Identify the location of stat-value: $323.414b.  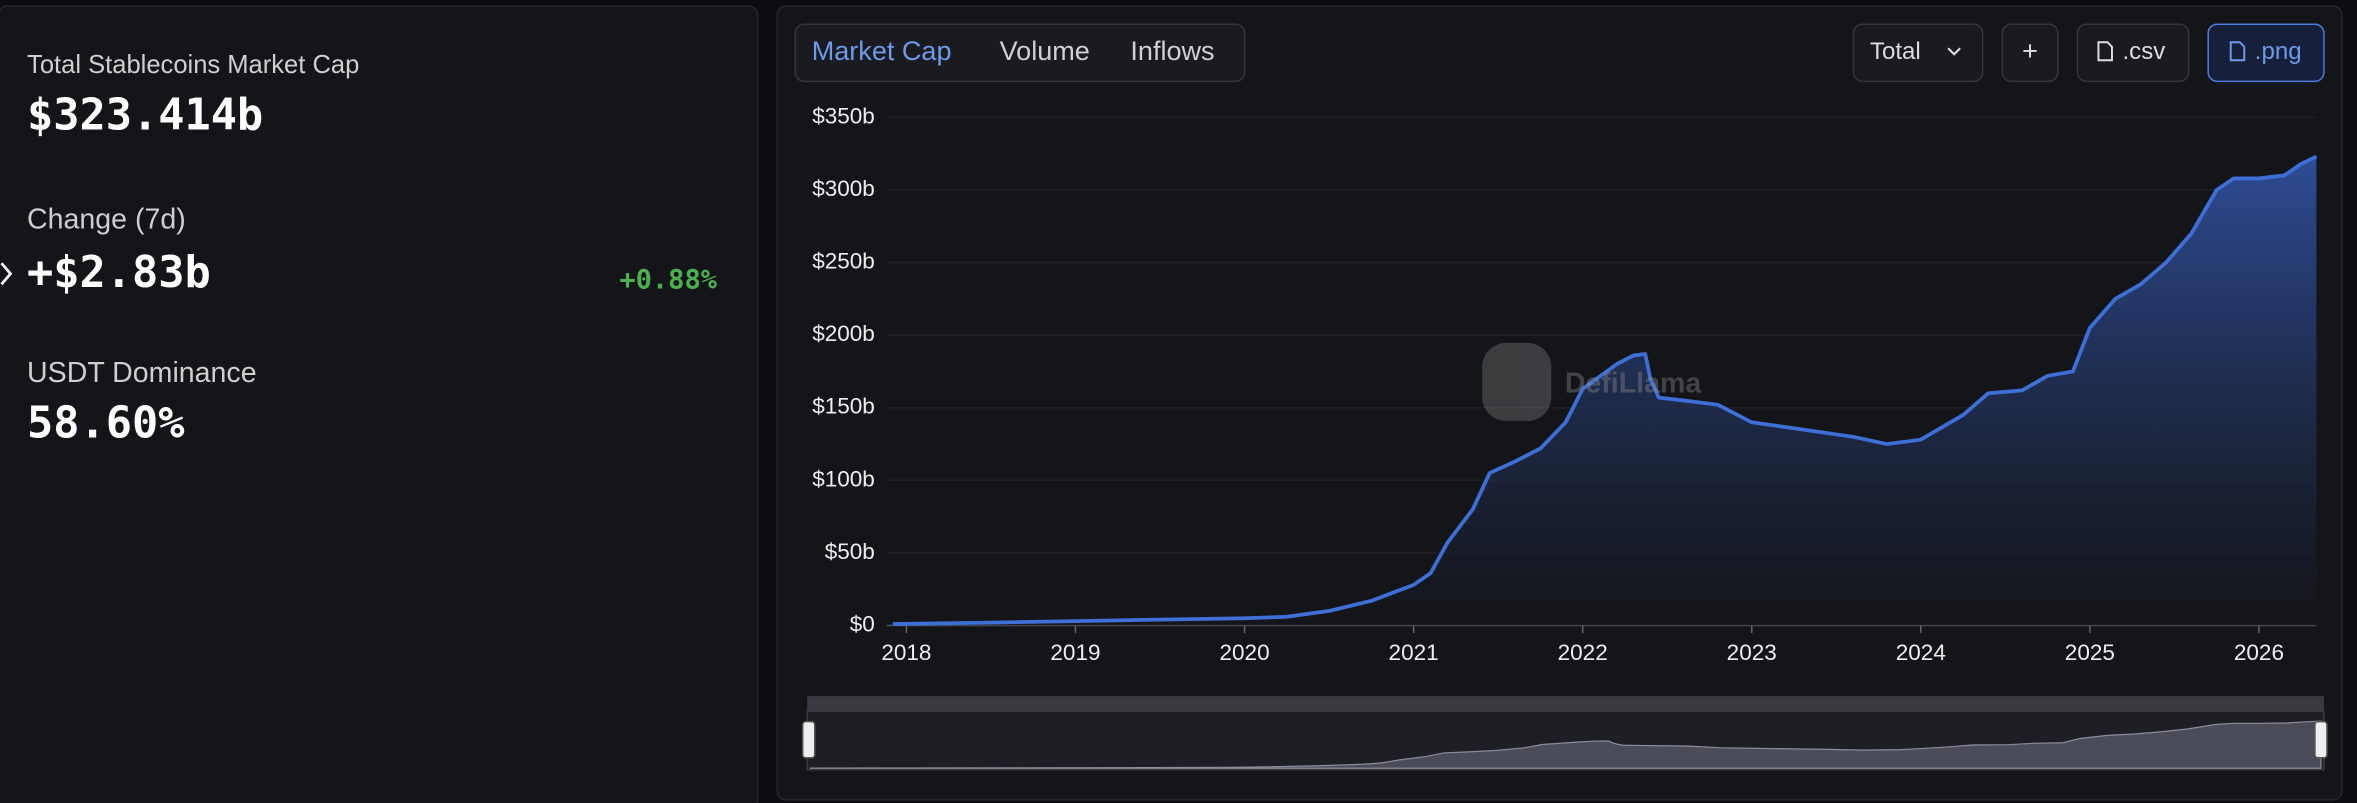
(145, 115).